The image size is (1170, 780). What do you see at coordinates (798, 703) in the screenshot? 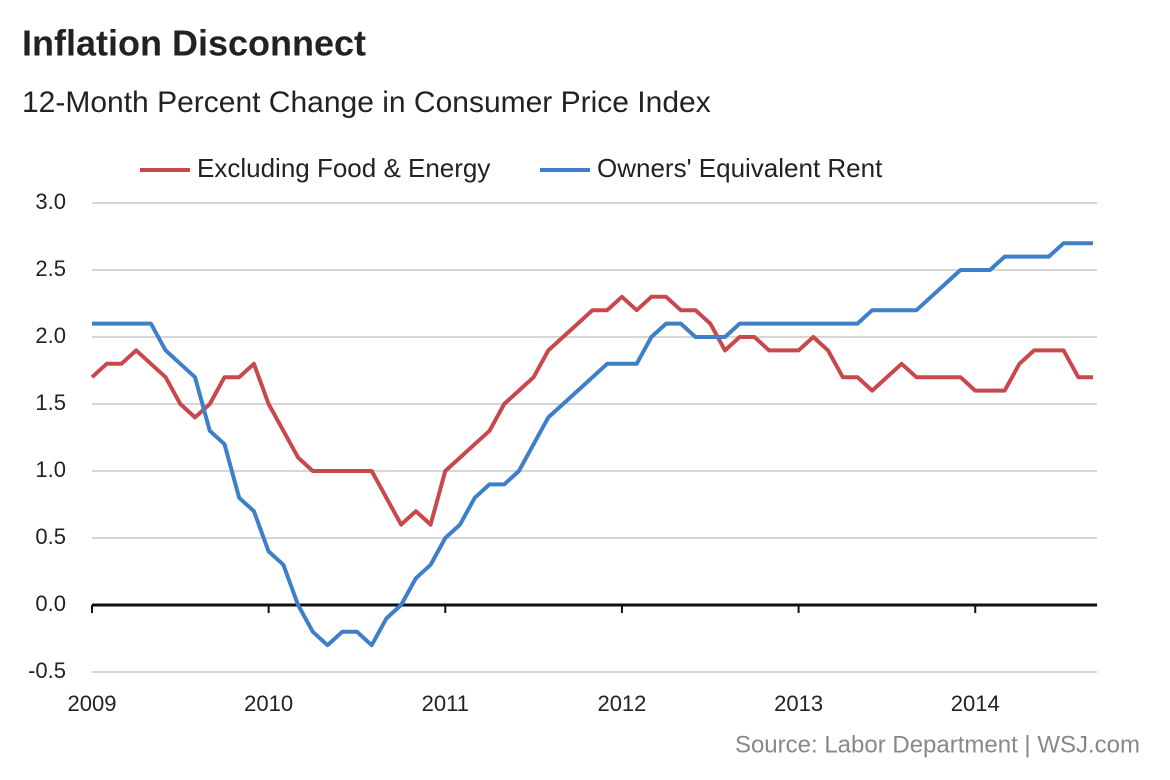
I see `x-tick-label: 2013` at bounding box center [798, 703].